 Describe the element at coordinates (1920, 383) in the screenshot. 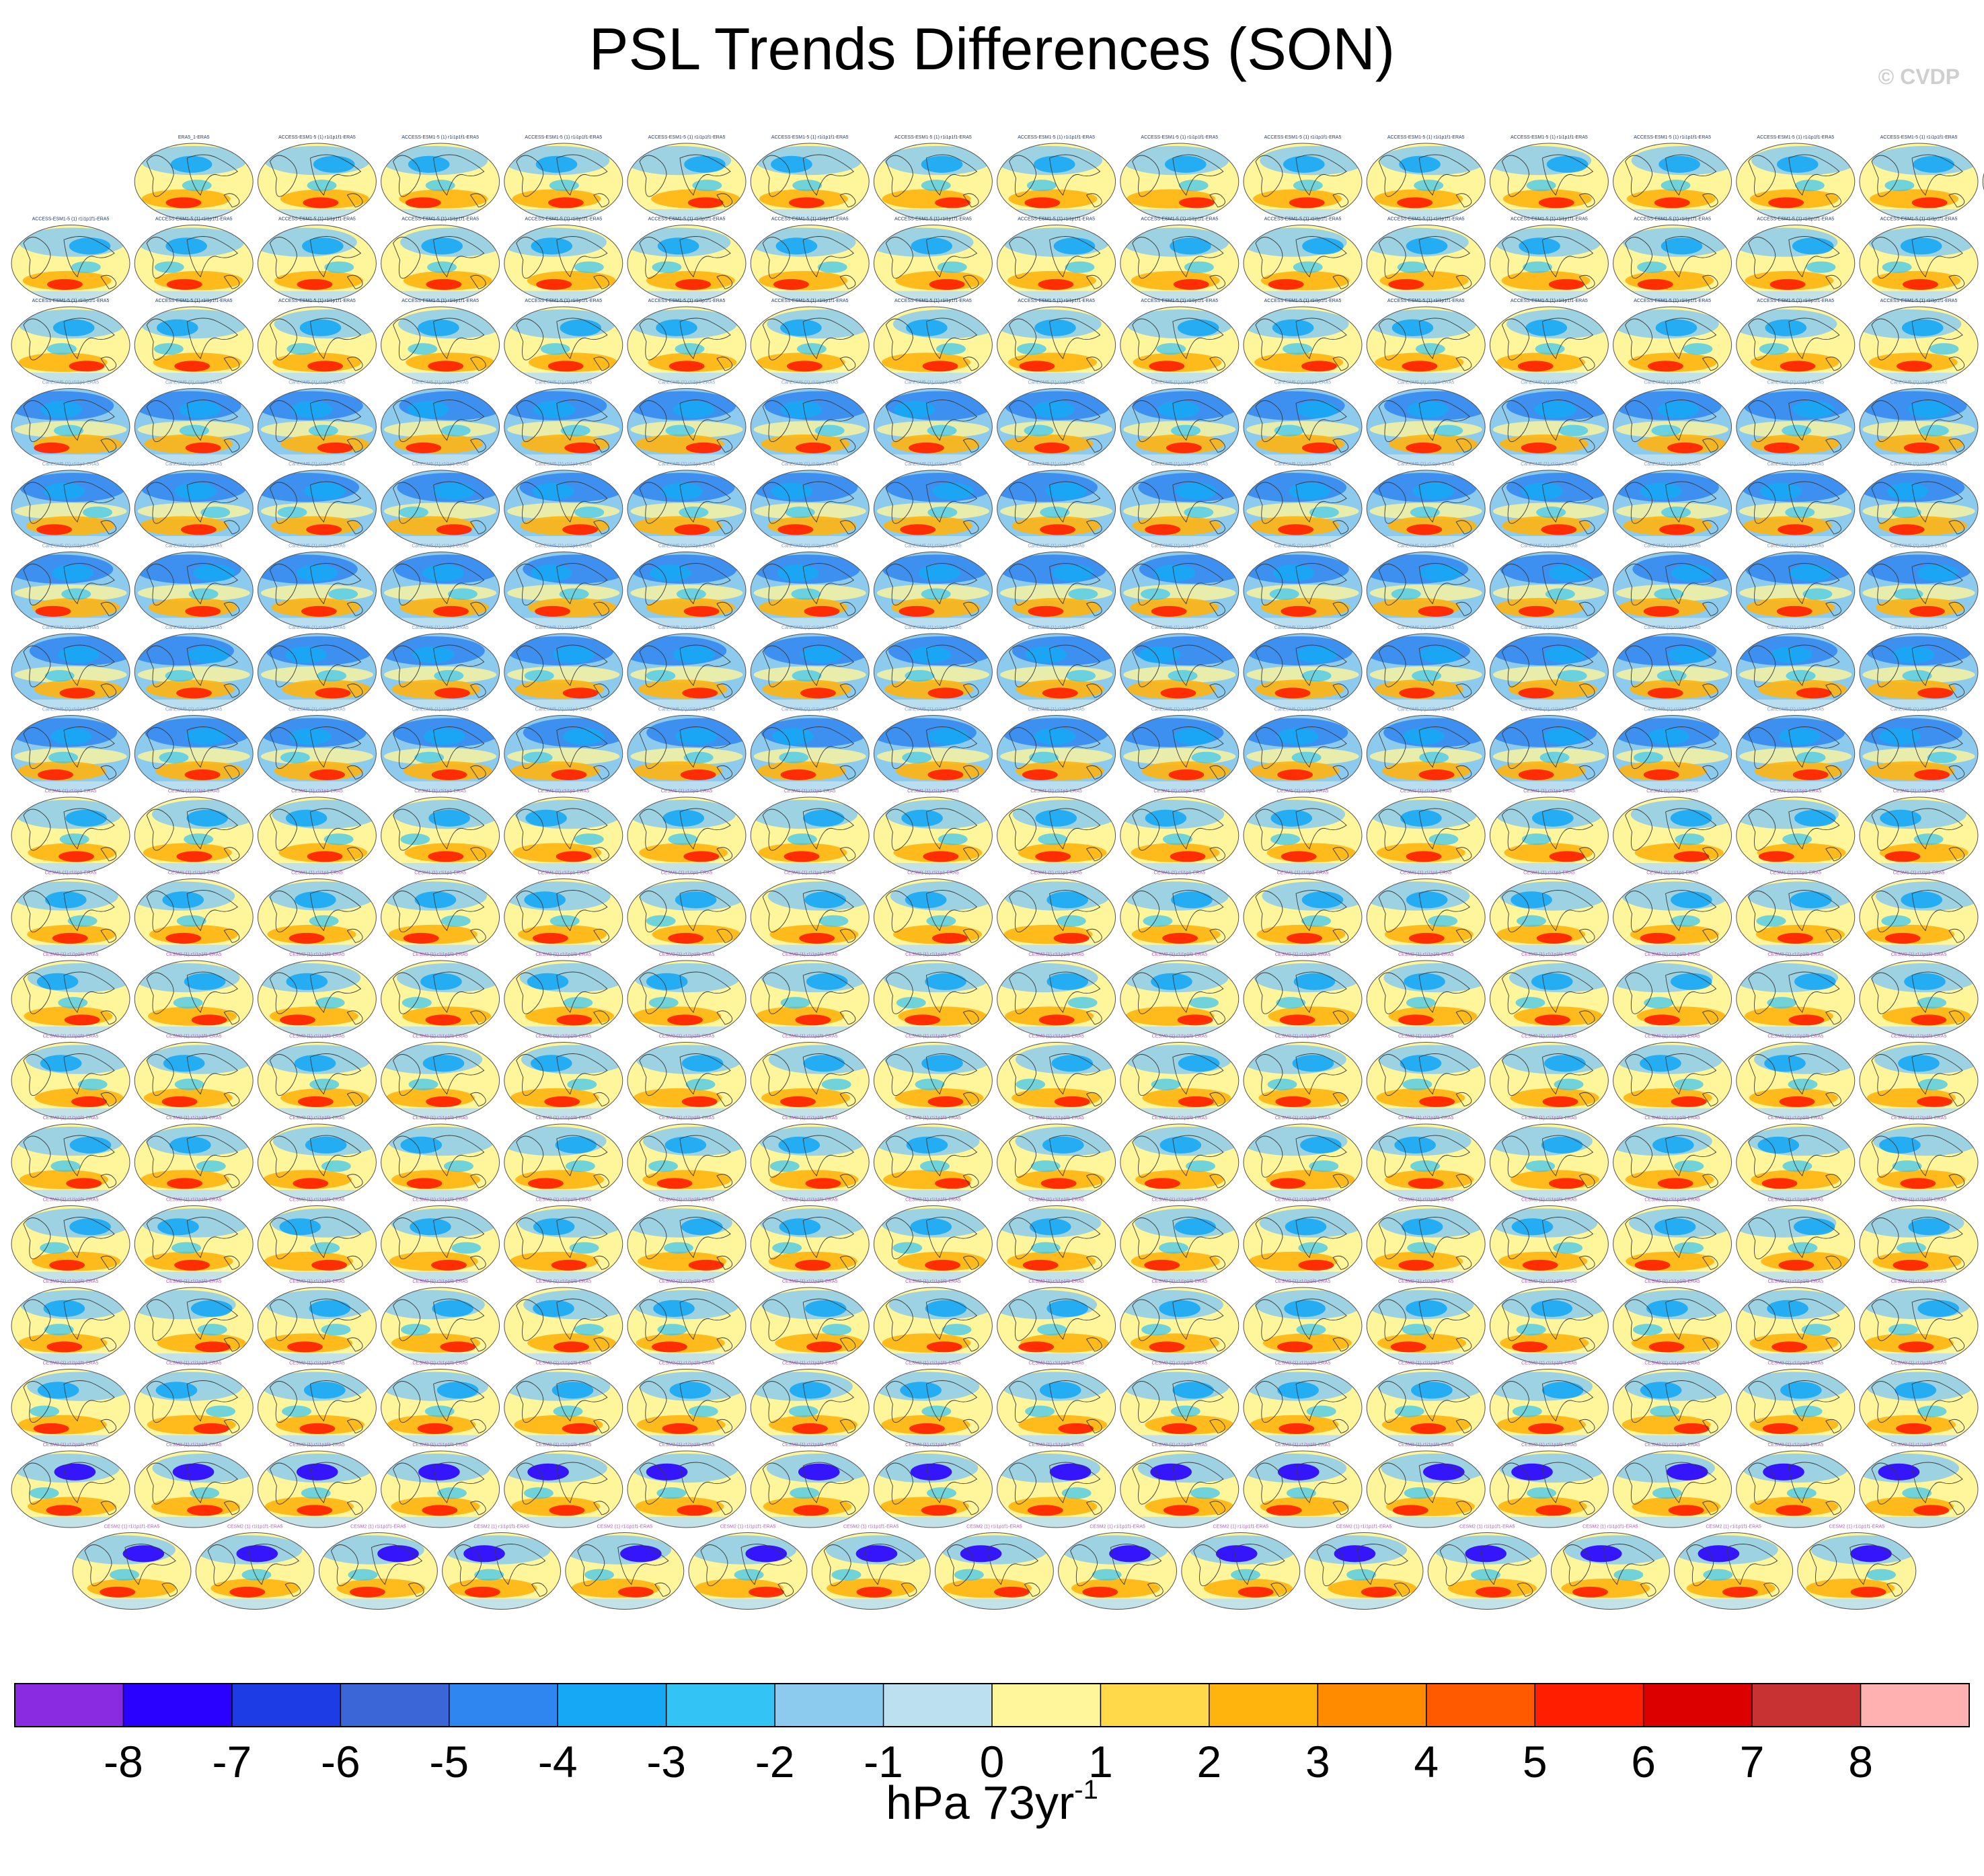

I see `panel-caption: CanESM5 (1) r1i1p1-ERA5` at that location.